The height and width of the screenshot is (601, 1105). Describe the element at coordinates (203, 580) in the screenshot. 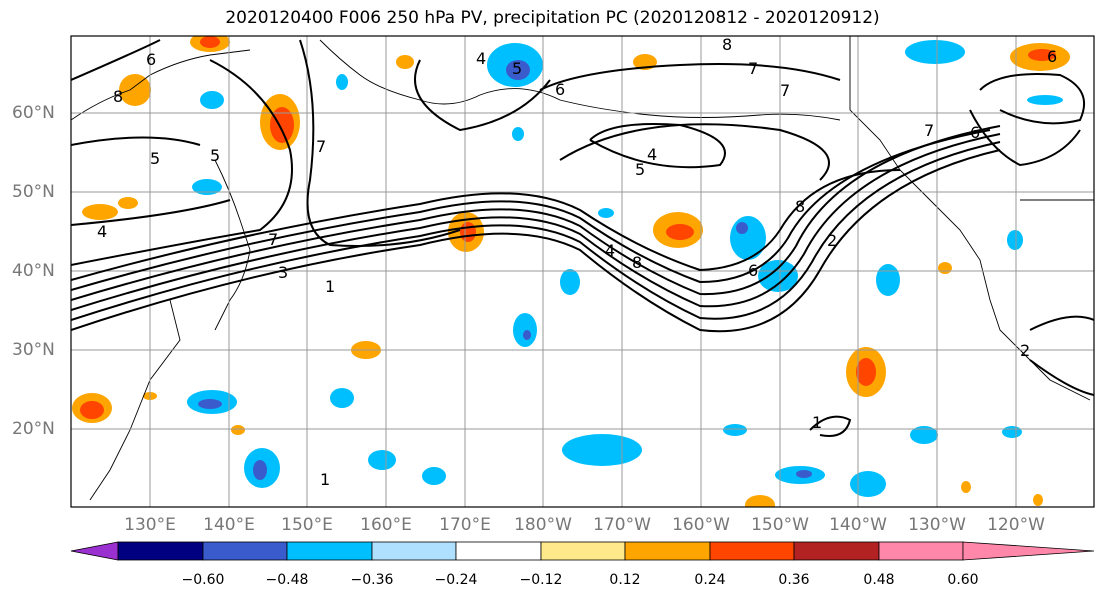

I see `colorbar-tick-label: −0.60` at that location.